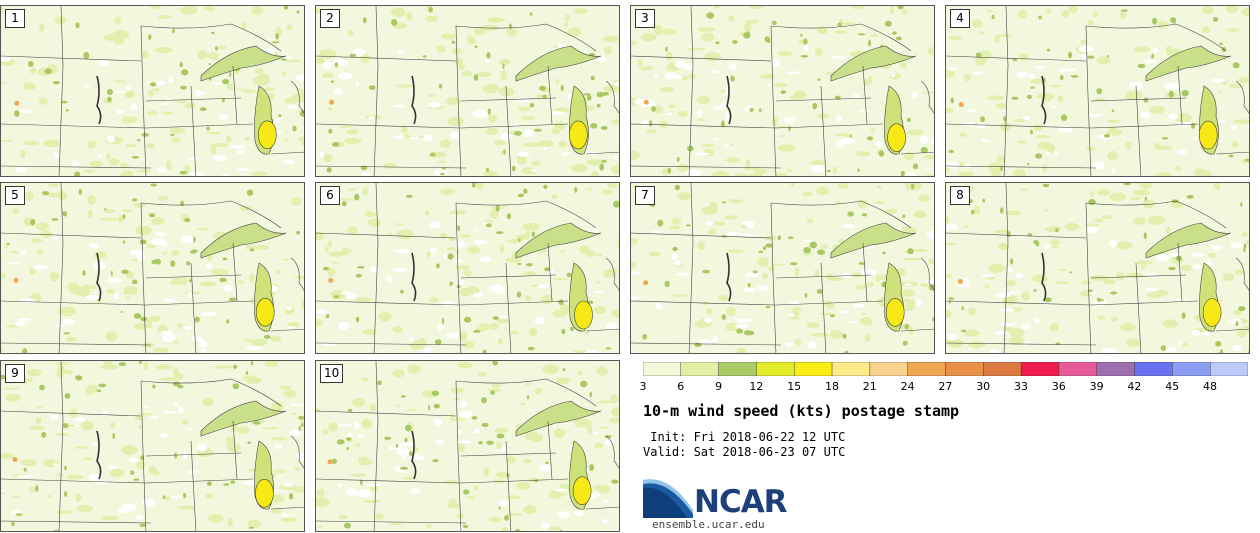  What do you see at coordinates (1096, 386) in the screenshot?
I see `colorbar-tick-label: 39` at bounding box center [1096, 386].